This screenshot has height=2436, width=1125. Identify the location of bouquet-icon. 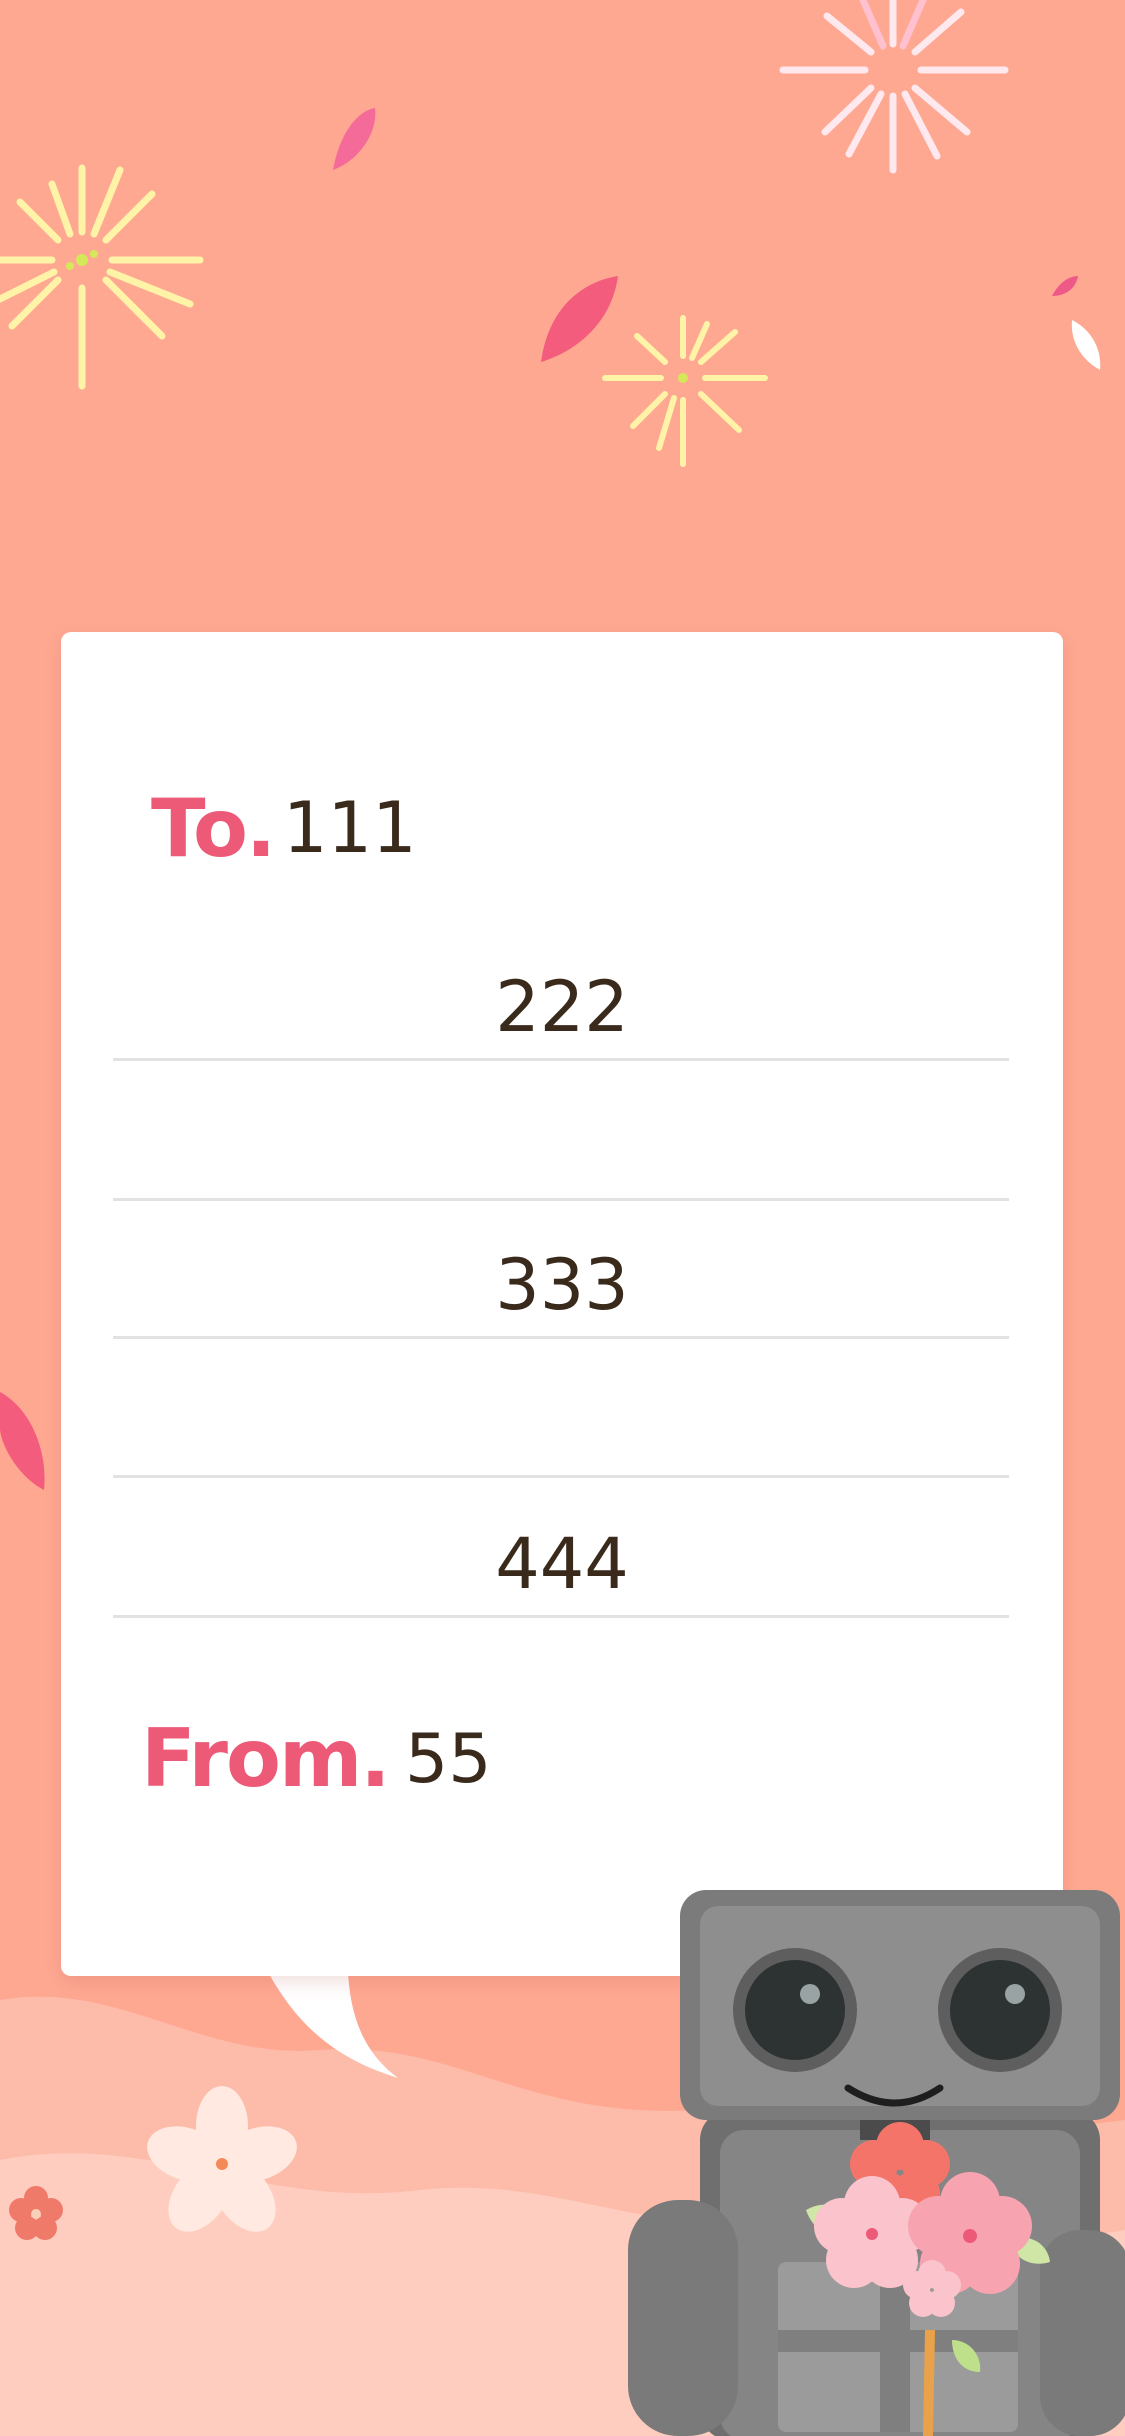
(928, 2279).